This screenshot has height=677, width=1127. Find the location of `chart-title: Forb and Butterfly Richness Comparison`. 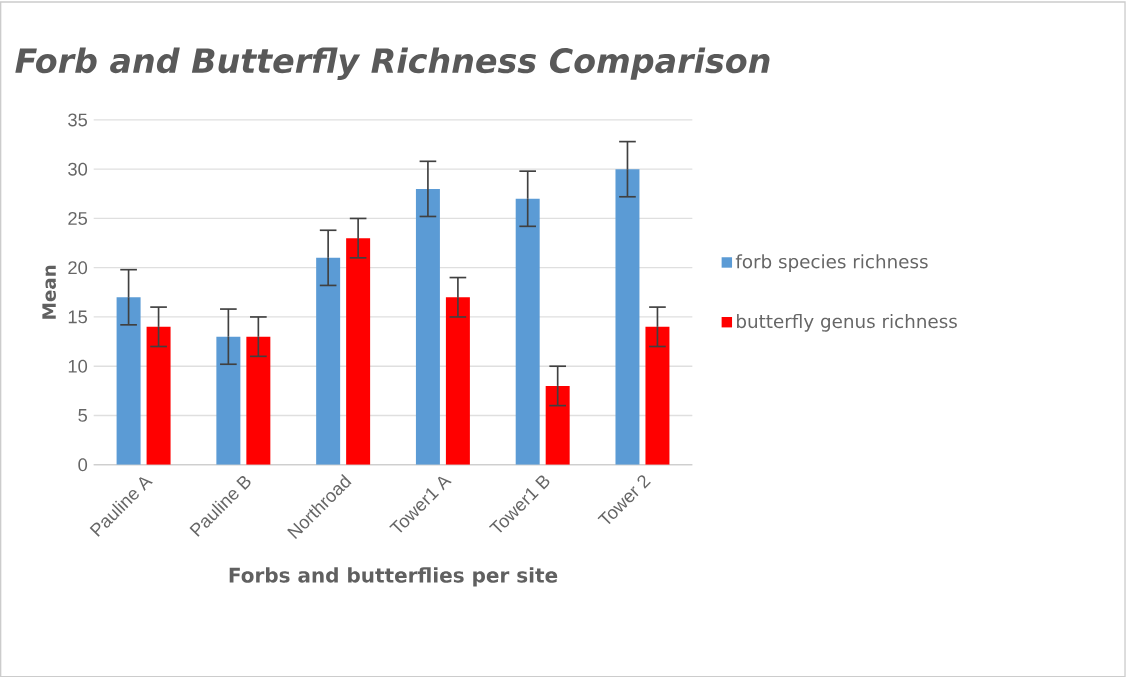

chart-title: Forb and Butterfly Richness Comparison is located at coordinates (392, 63).